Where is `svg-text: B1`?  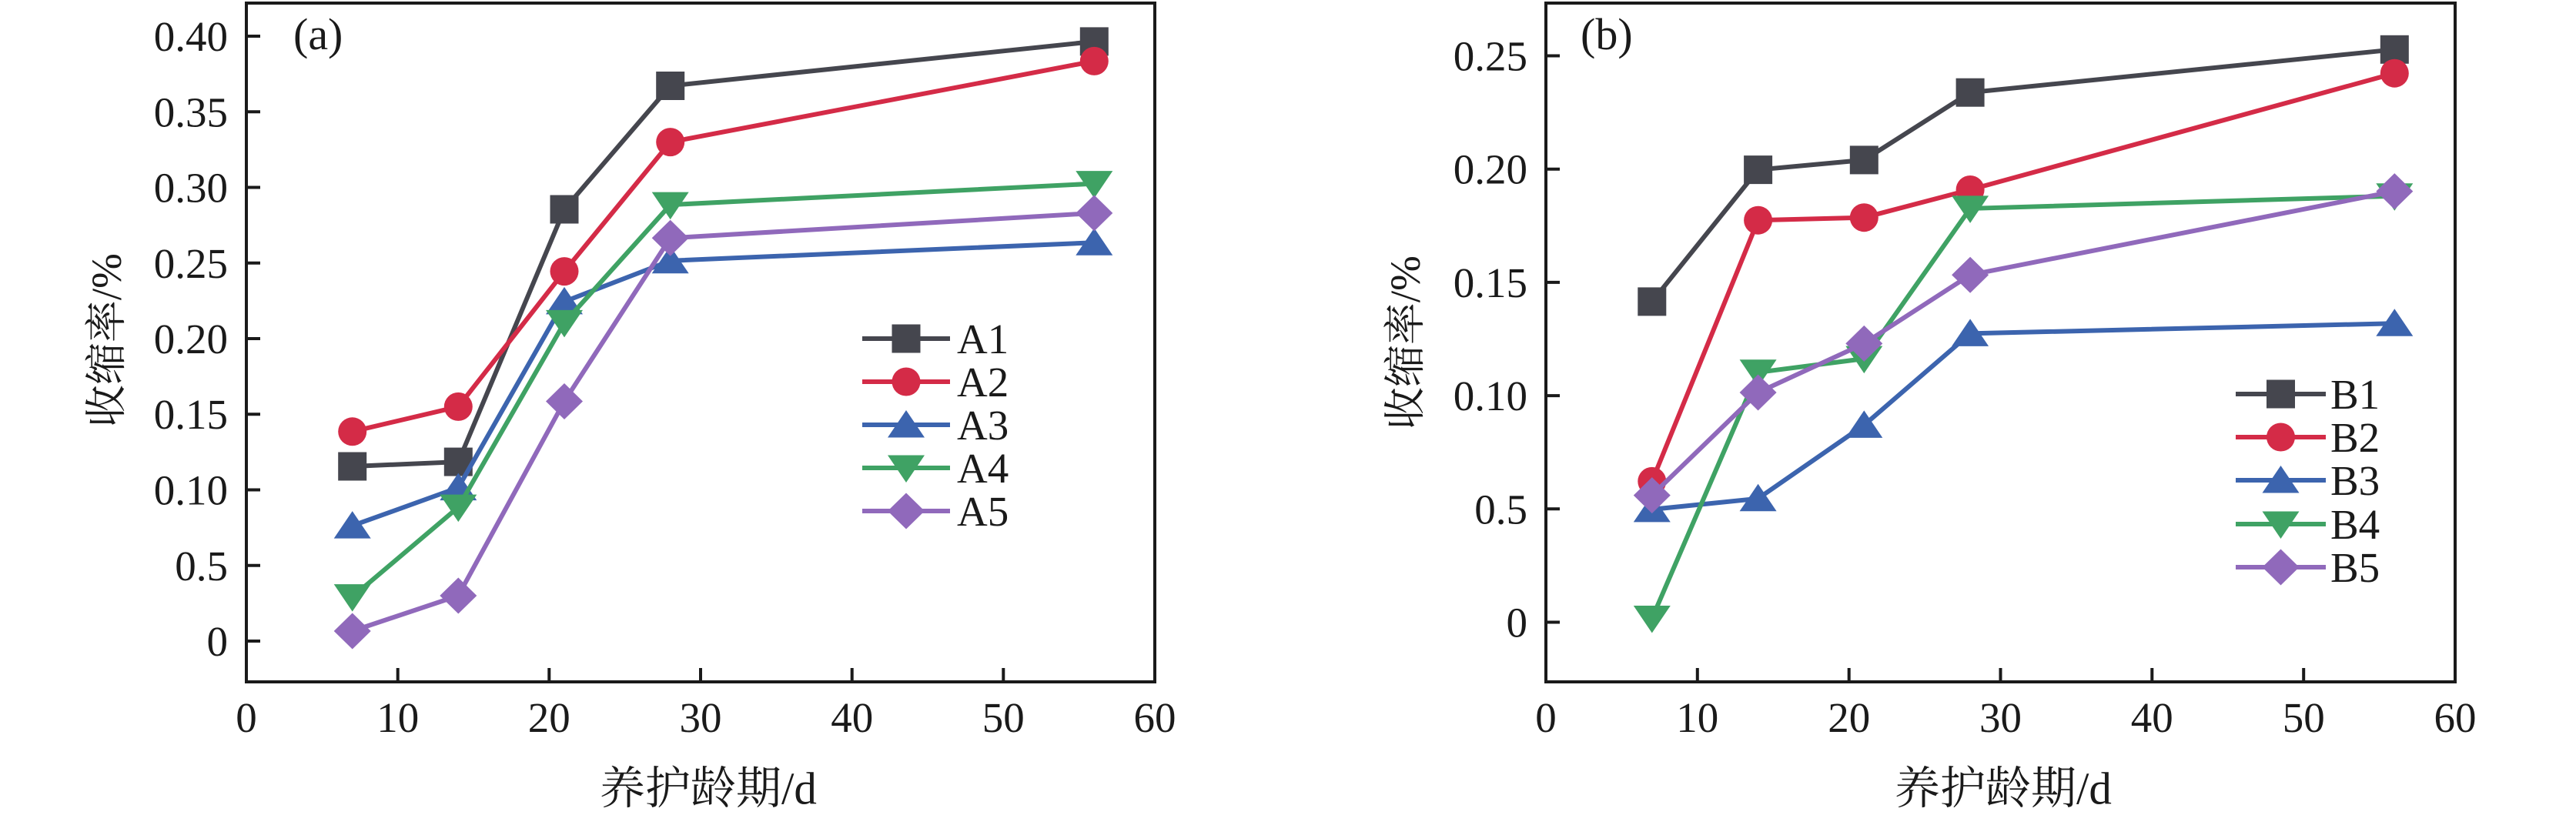 svg-text: B1 is located at coordinates (2355, 394).